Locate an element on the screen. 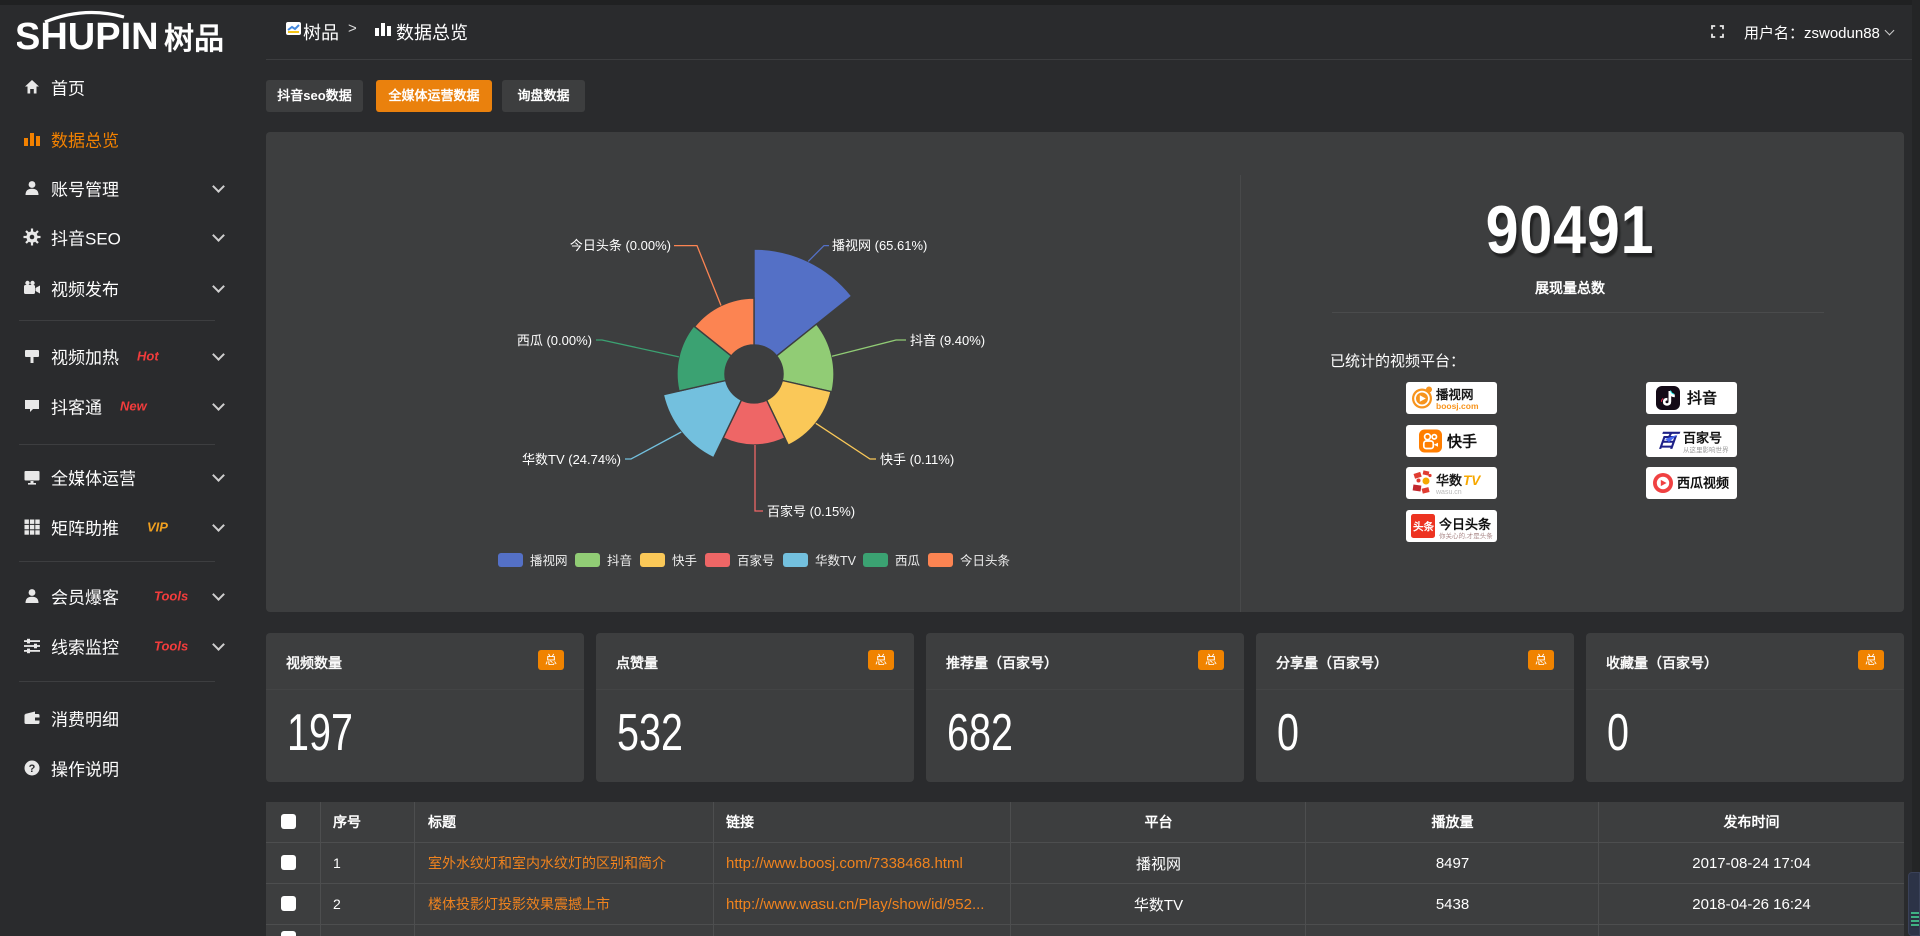  svg-text: 百家号 (0.15%) is located at coordinates (811, 511).